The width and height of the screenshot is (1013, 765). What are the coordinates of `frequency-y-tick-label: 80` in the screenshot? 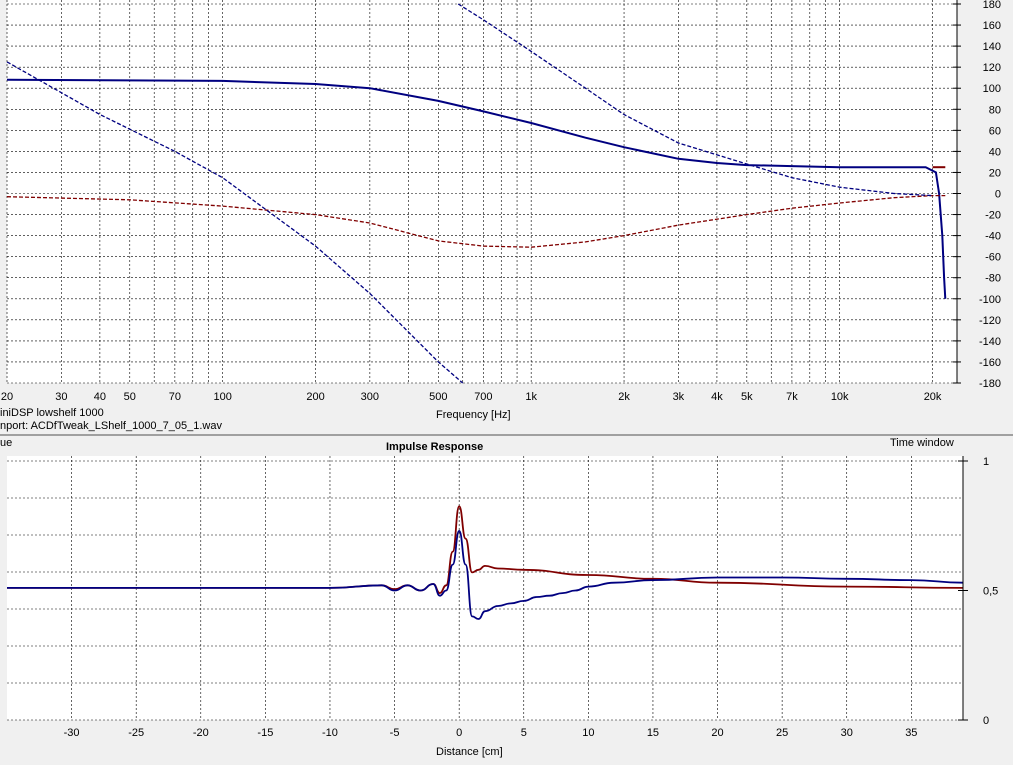 It's located at (995, 110).